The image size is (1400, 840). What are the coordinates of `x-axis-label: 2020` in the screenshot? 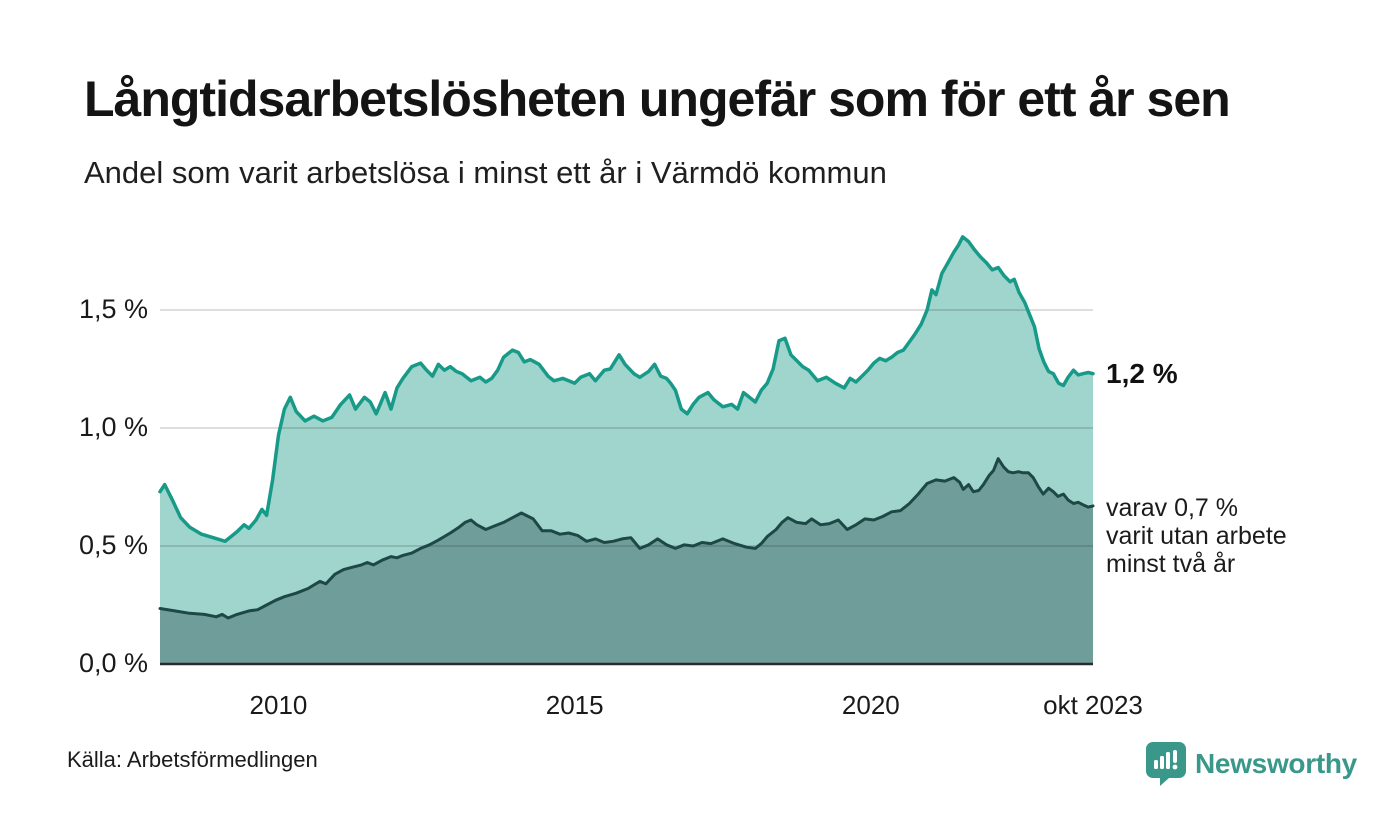 It's located at (870, 705).